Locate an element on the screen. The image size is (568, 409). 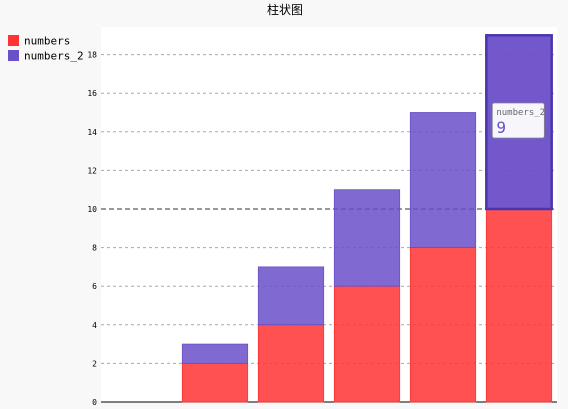
y-tick-label: 10 is located at coordinates (92, 209).